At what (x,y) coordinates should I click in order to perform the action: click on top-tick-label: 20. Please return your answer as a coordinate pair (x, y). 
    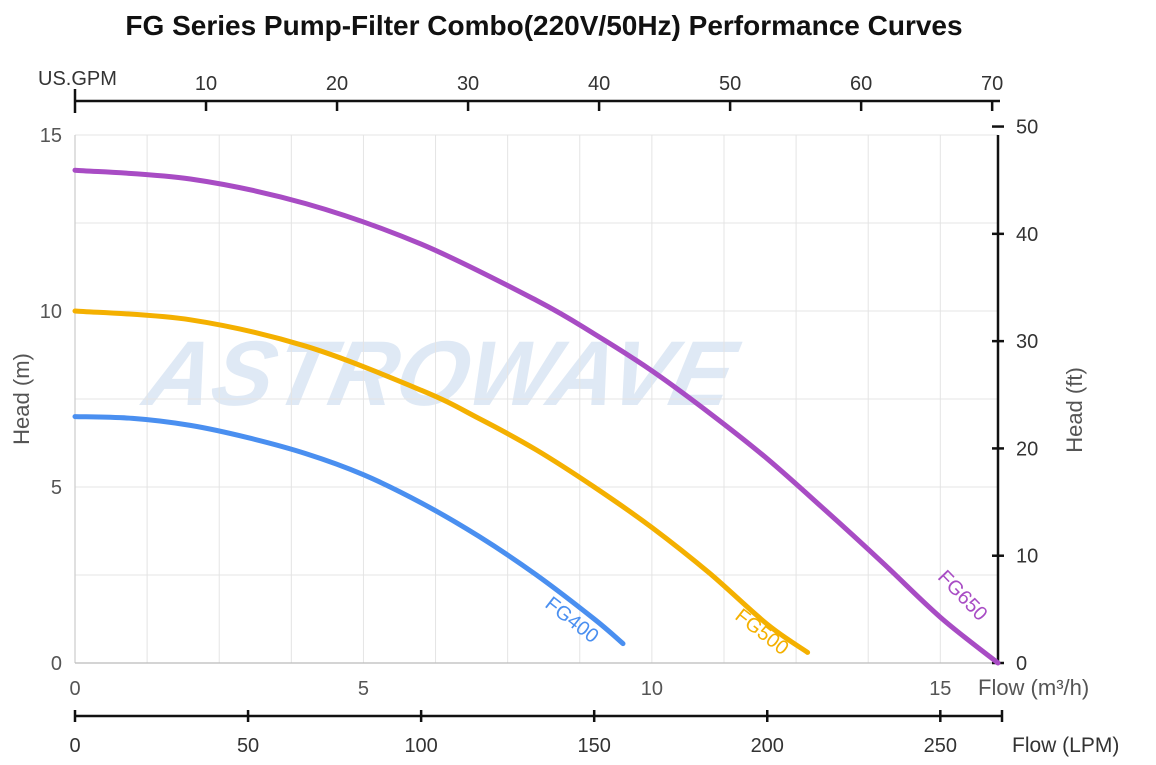
    Looking at the image, I should click on (337, 84).